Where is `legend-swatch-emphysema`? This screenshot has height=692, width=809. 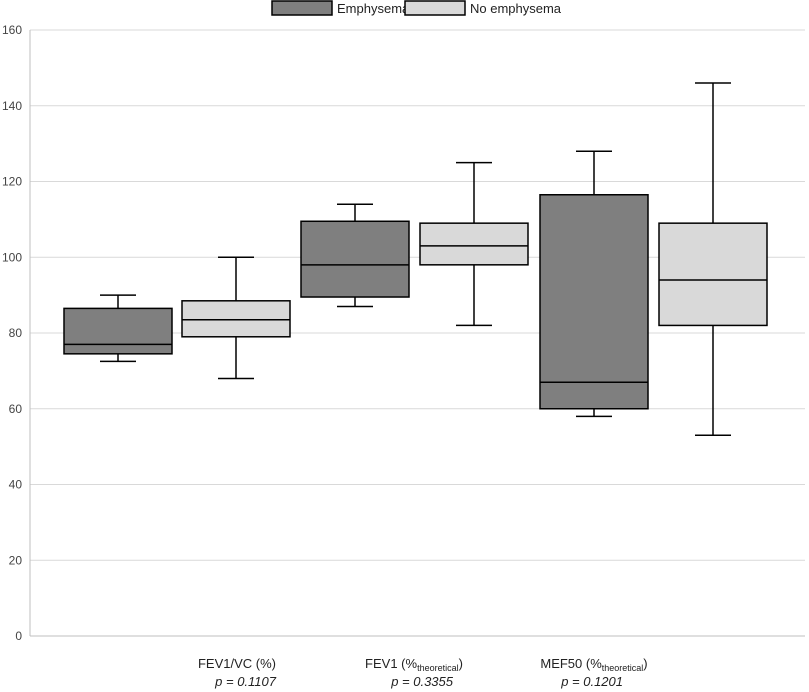
legend-swatch-emphysema is located at coordinates (302, 8).